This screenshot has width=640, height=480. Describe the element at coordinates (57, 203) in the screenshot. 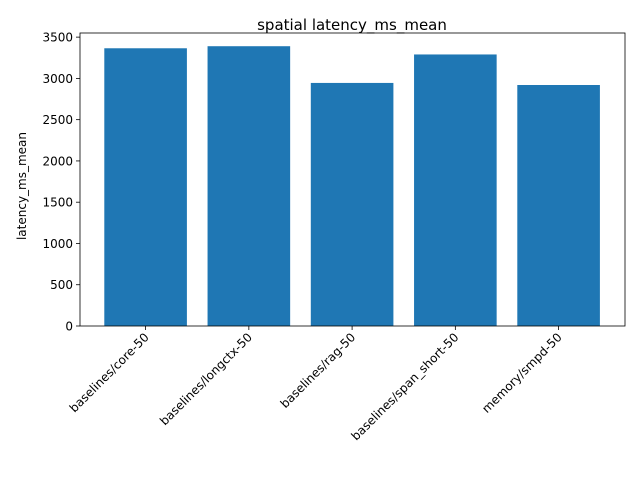

I see `y-tick-label: 1500` at that location.